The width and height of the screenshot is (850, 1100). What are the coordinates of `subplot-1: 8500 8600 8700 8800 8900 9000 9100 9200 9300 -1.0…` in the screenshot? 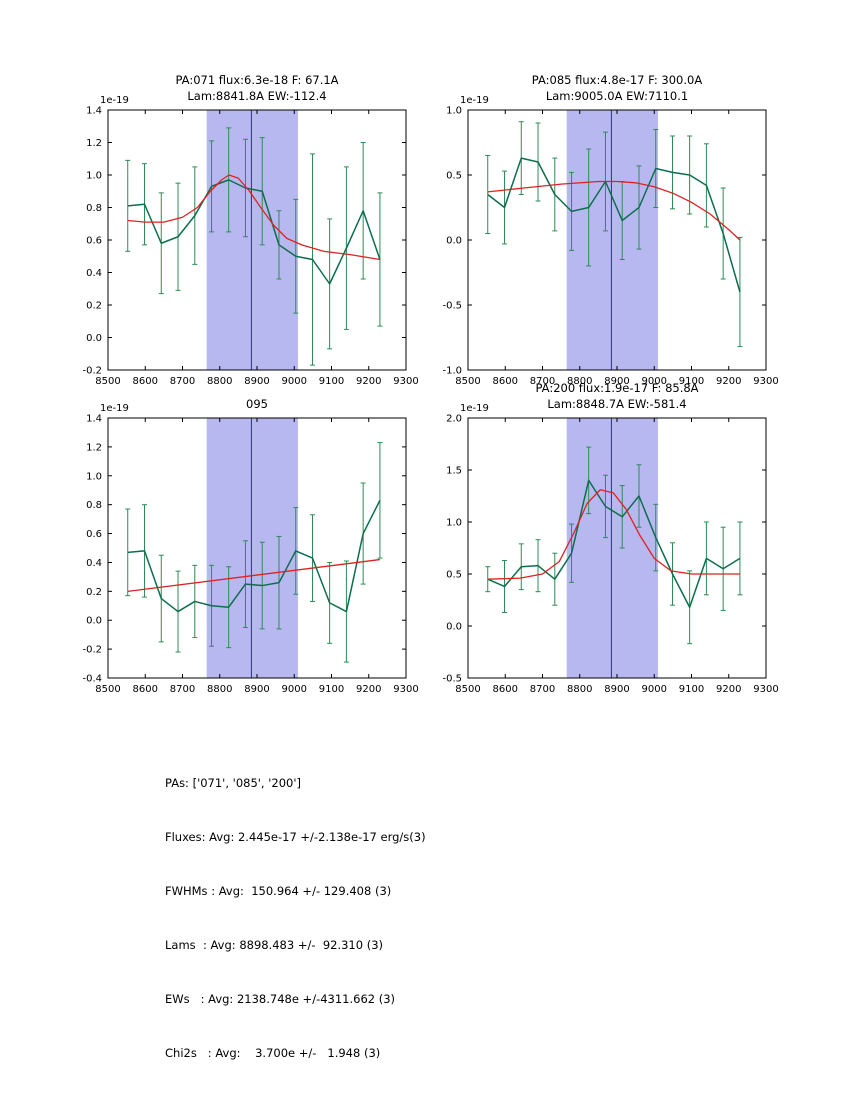 It's located at (610, 230).